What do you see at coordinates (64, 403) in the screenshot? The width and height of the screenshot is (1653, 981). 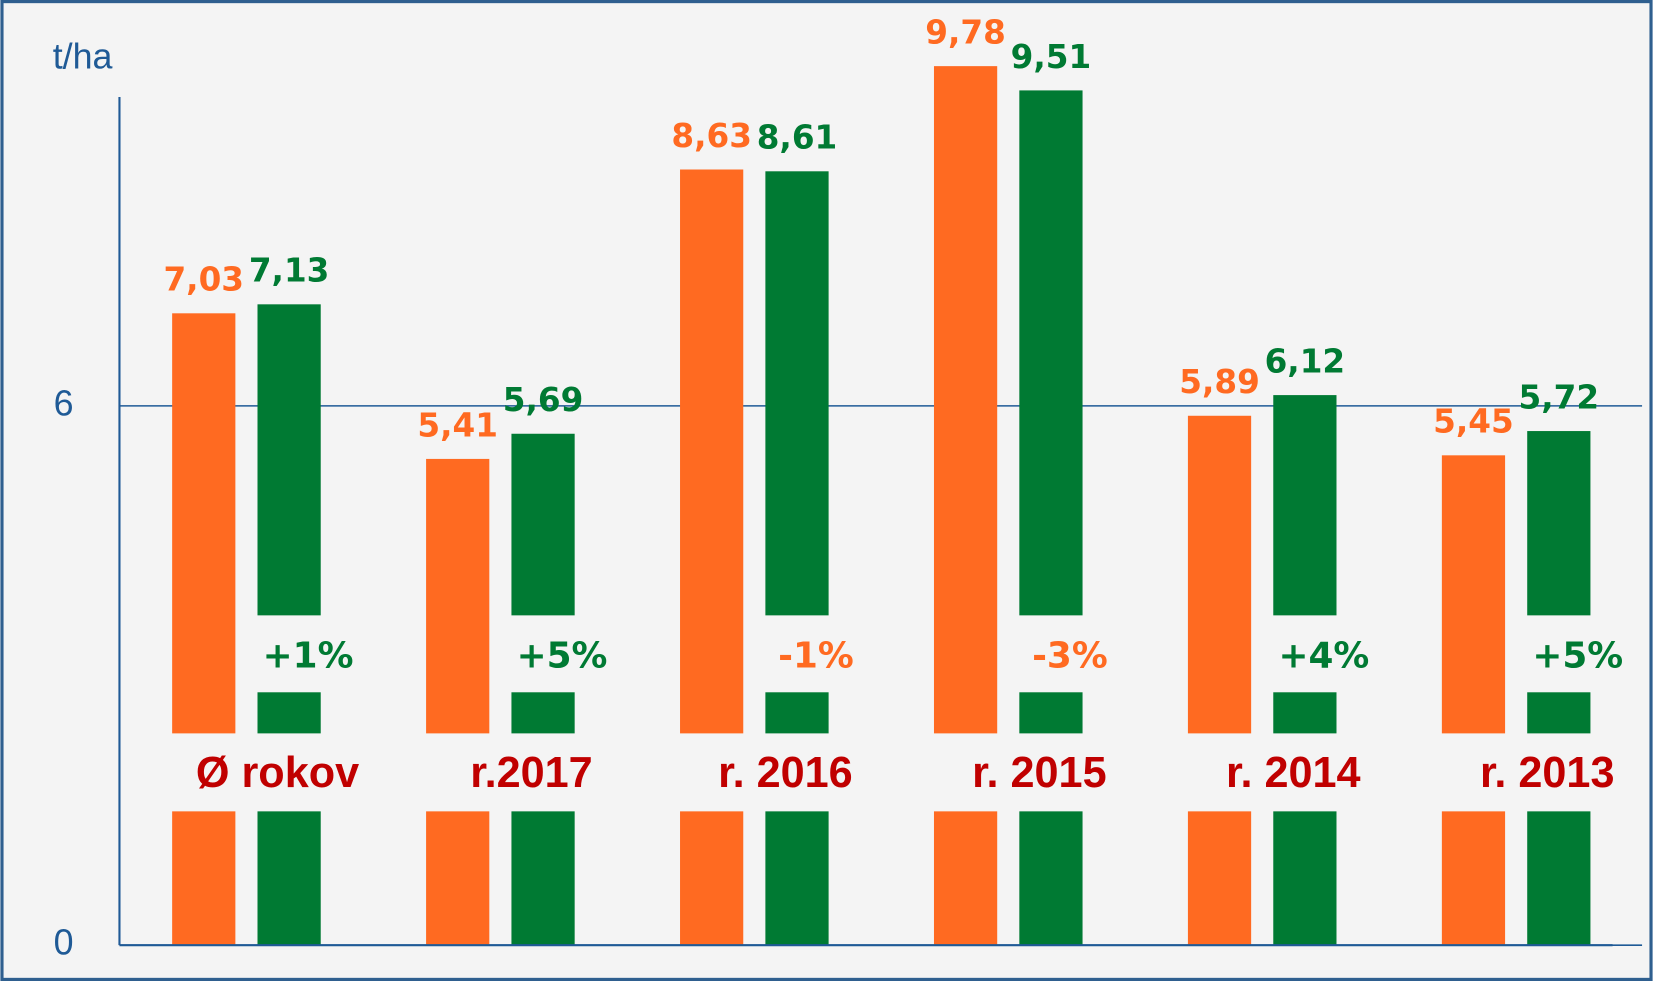 I see `y-tick-label: 6` at bounding box center [64, 403].